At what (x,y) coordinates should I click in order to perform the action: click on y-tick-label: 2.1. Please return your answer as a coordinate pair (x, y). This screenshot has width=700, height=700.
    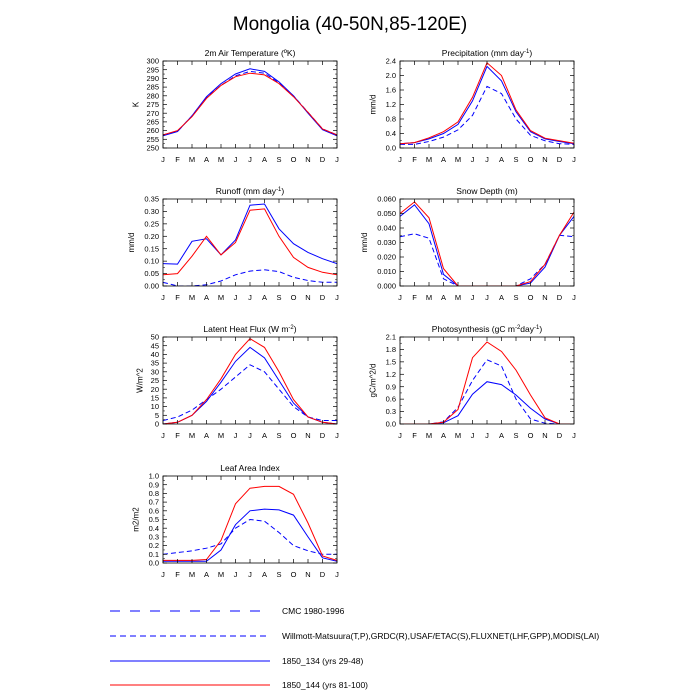
    Looking at the image, I should click on (391, 337).